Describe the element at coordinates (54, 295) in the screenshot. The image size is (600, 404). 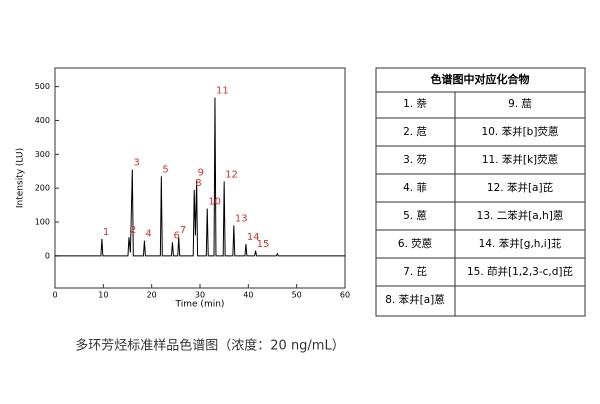
I see `x-tick-label: 0` at that location.